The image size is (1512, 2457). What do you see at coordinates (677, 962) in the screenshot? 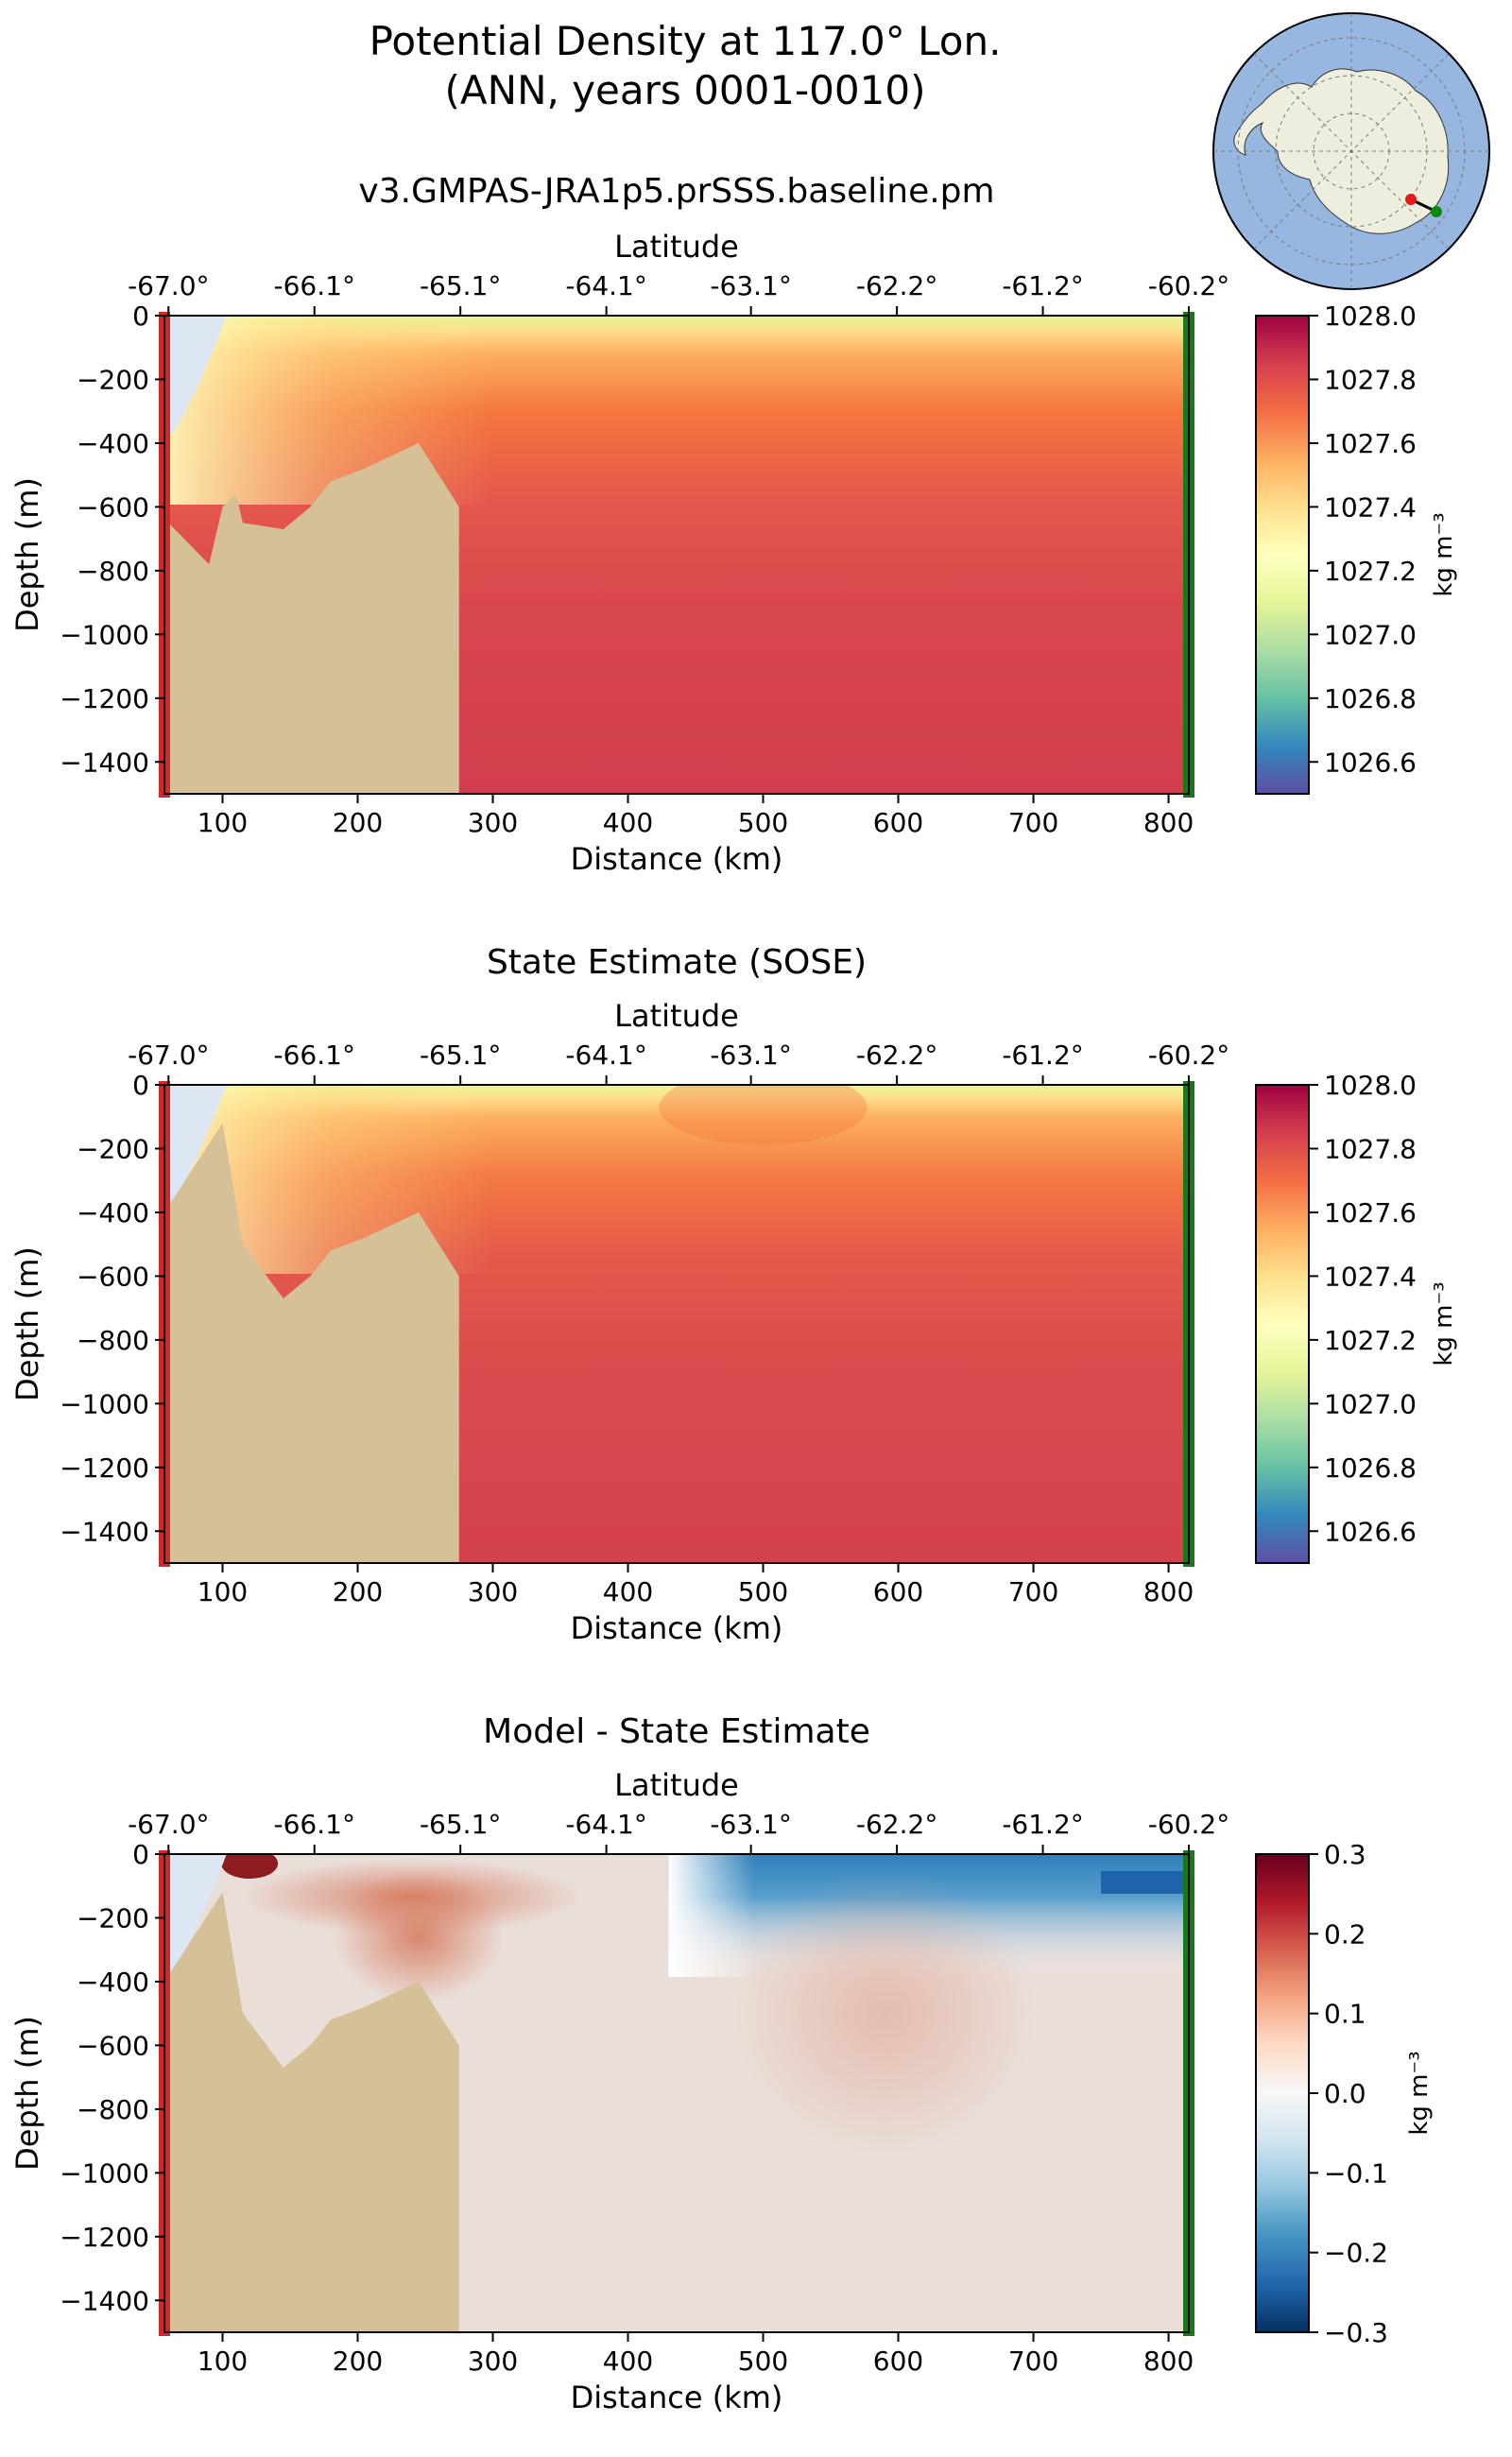
I see `panel-title: State Estimate (SOSE)` at bounding box center [677, 962].